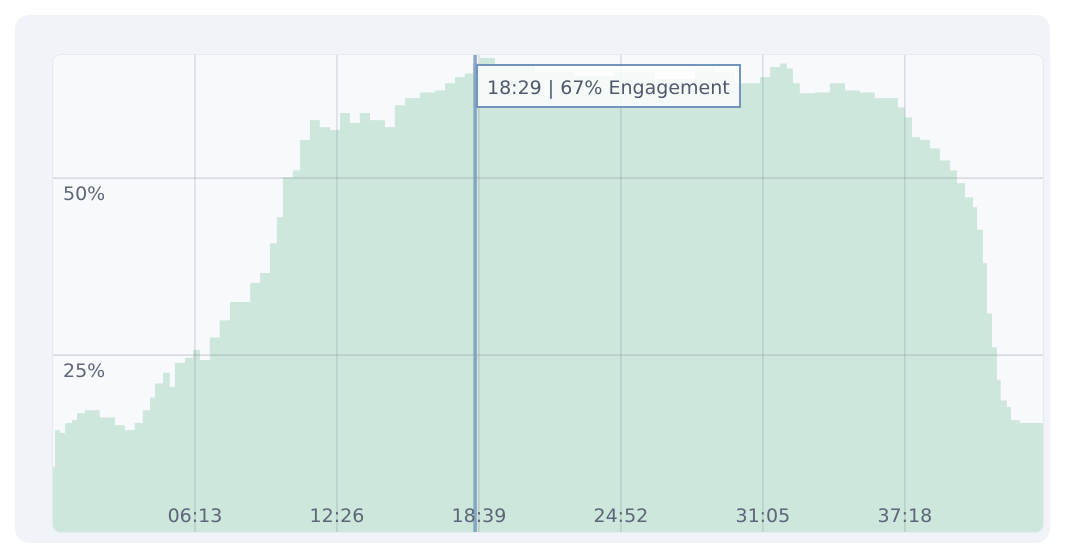  I want to click on y-tick-label: 25%, so click(84, 371).